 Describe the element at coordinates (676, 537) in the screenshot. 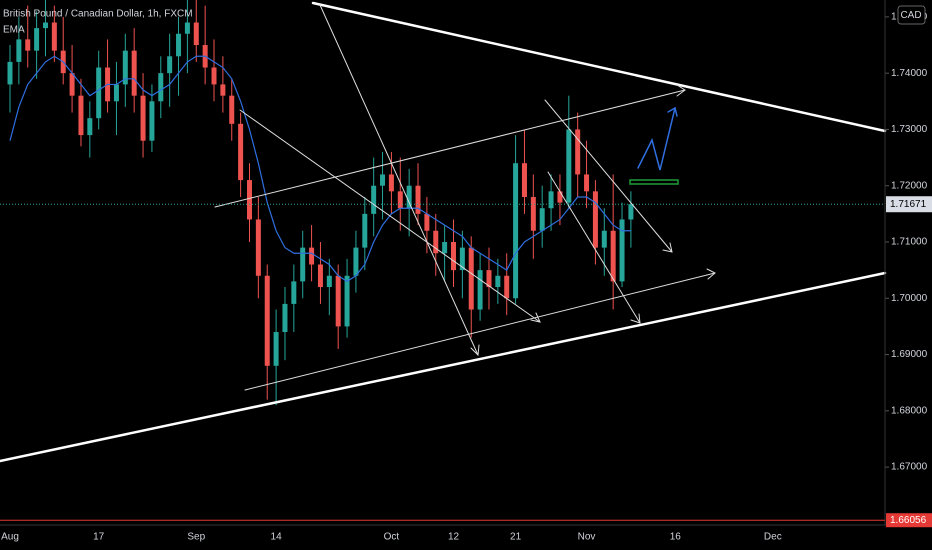

I see `x-tick-label: 16` at that location.